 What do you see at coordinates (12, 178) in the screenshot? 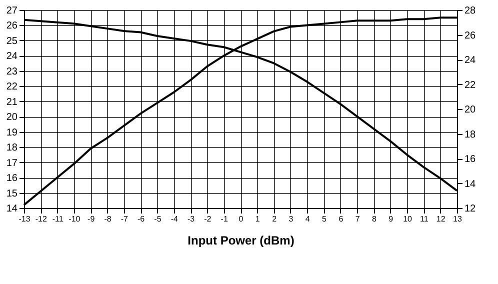
I see `y-tick-label: 16` at bounding box center [12, 178].